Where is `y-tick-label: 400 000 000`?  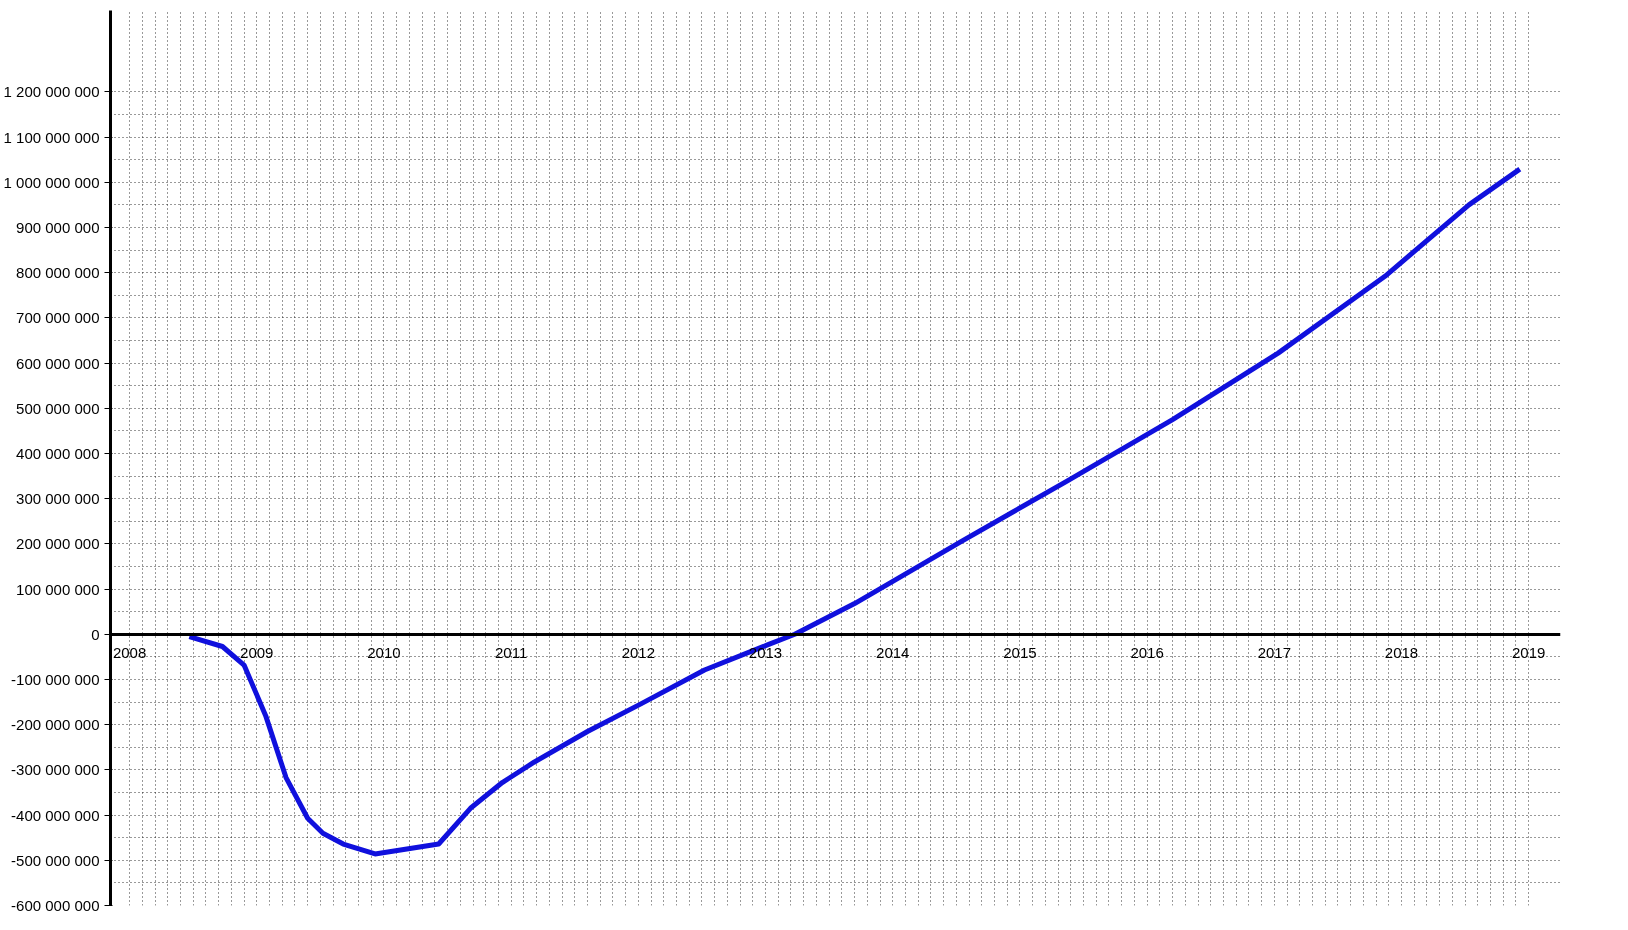 y-tick-label: 400 000 000 is located at coordinates (58, 453).